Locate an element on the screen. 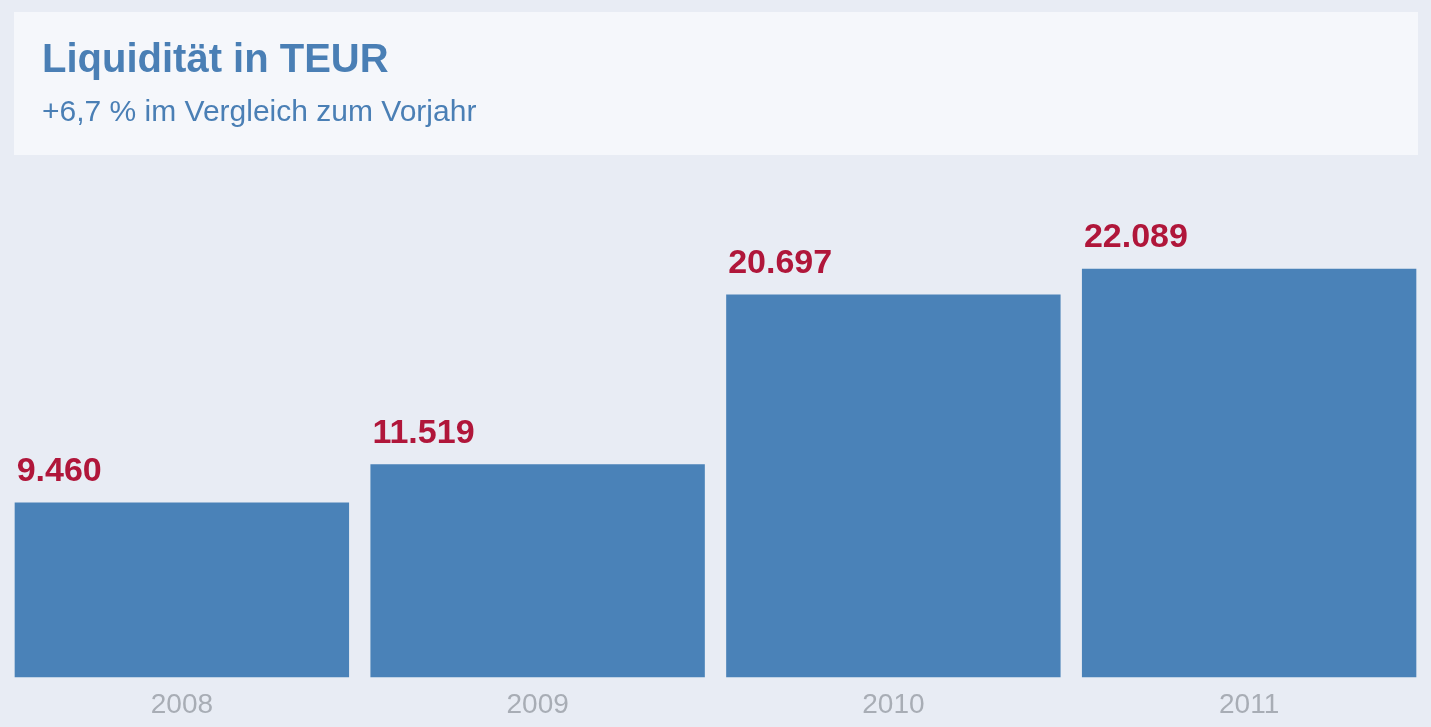  x-tick-label: 2011 is located at coordinates (1249, 703).